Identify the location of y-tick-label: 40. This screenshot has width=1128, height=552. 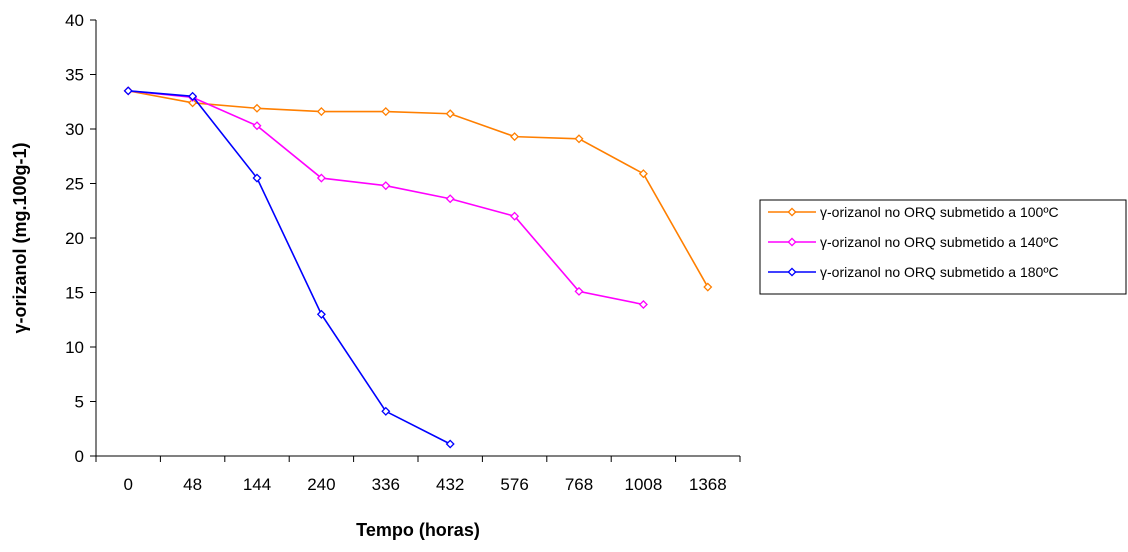
(74, 20).